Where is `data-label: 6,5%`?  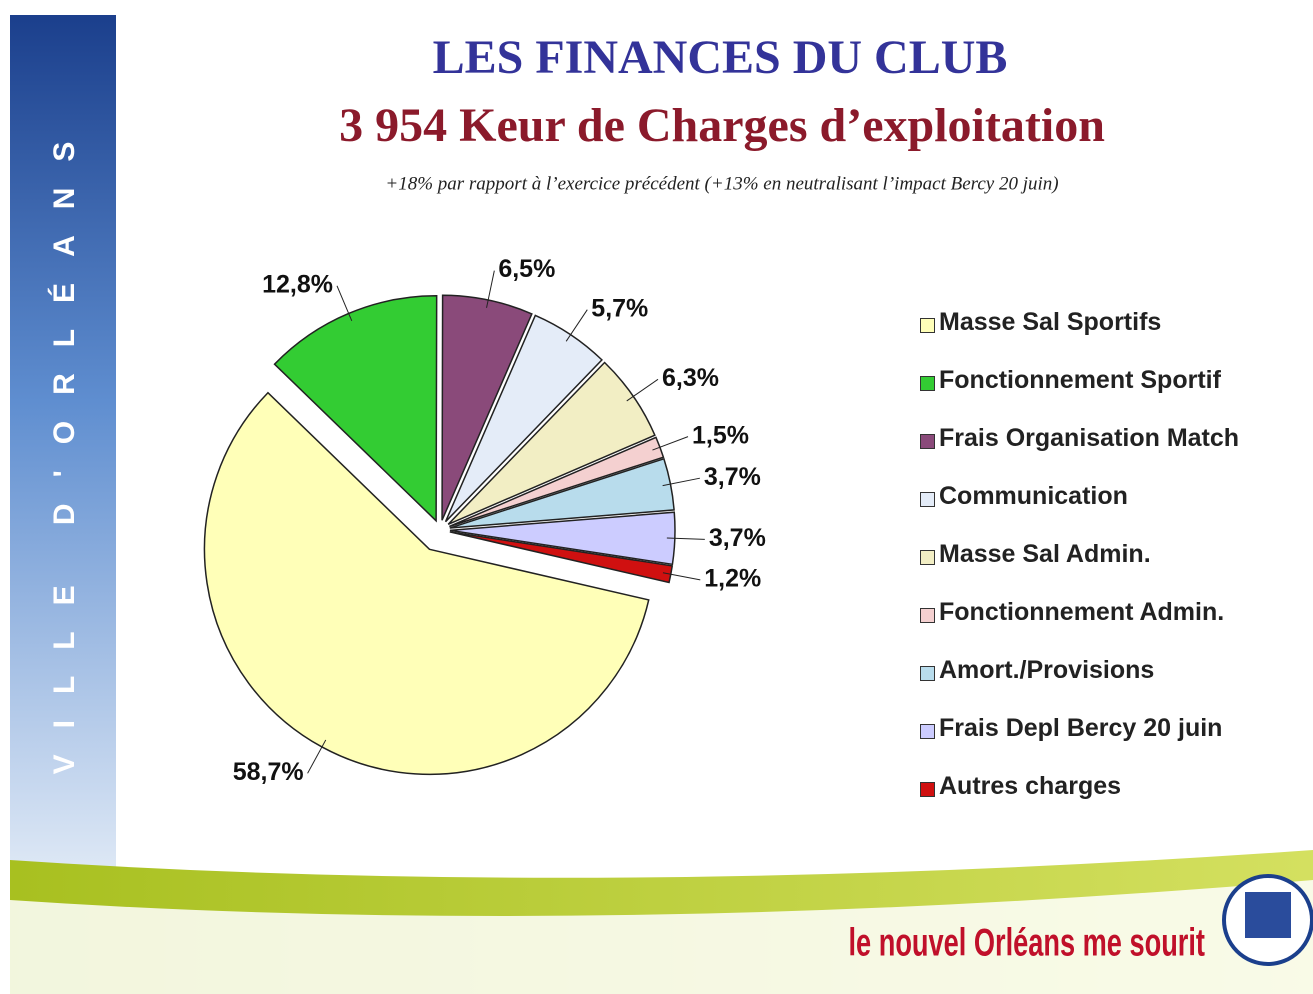 data-label: 6,5% is located at coordinates (526, 269).